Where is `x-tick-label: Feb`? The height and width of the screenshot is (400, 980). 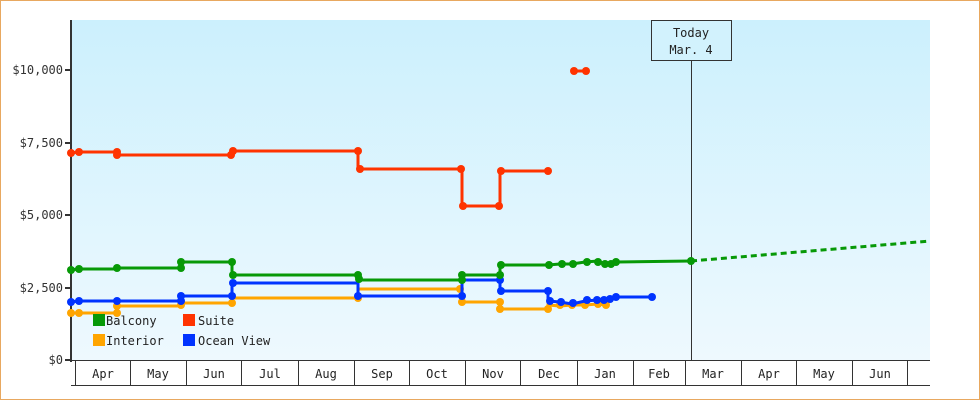
x-tick-label: Feb is located at coordinates (659, 374).